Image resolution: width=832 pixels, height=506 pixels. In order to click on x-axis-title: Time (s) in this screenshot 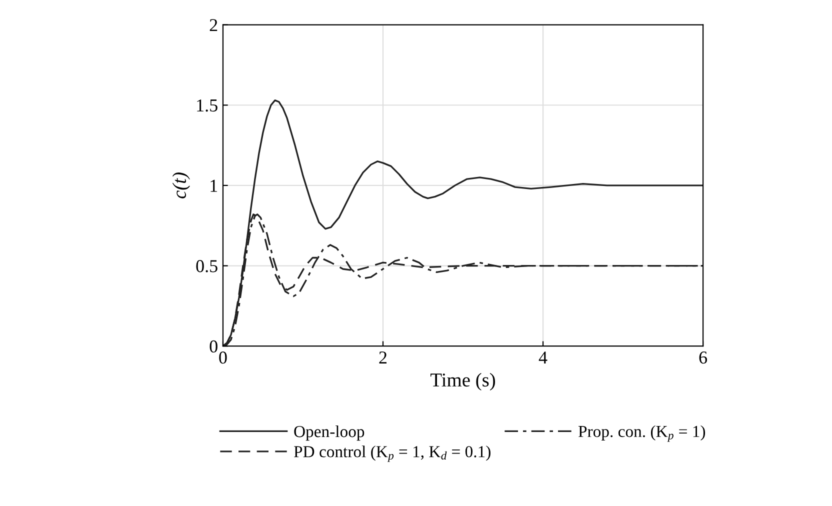, I will do `click(463, 381)`.